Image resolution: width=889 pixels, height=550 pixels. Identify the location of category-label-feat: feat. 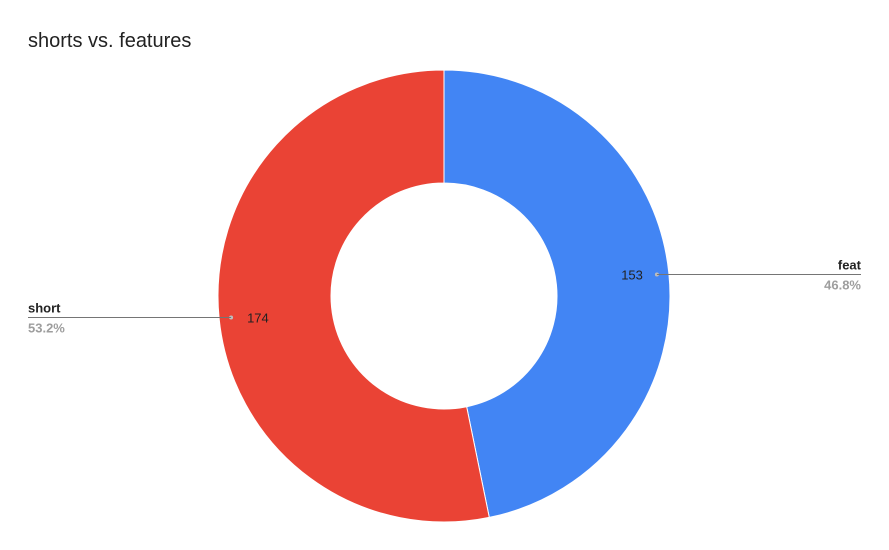
(850, 264).